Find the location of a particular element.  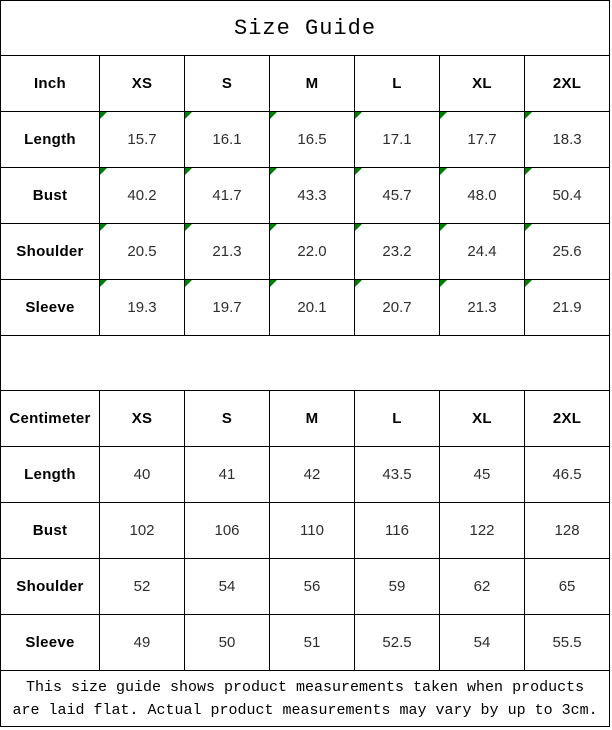

size-value-cell: 25.6 is located at coordinates (567, 251).